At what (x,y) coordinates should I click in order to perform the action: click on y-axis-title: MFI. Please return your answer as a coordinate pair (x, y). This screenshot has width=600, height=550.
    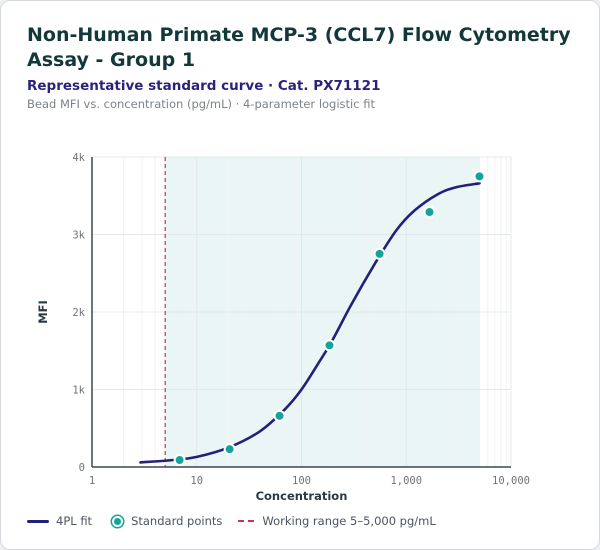
    Looking at the image, I should click on (43, 312).